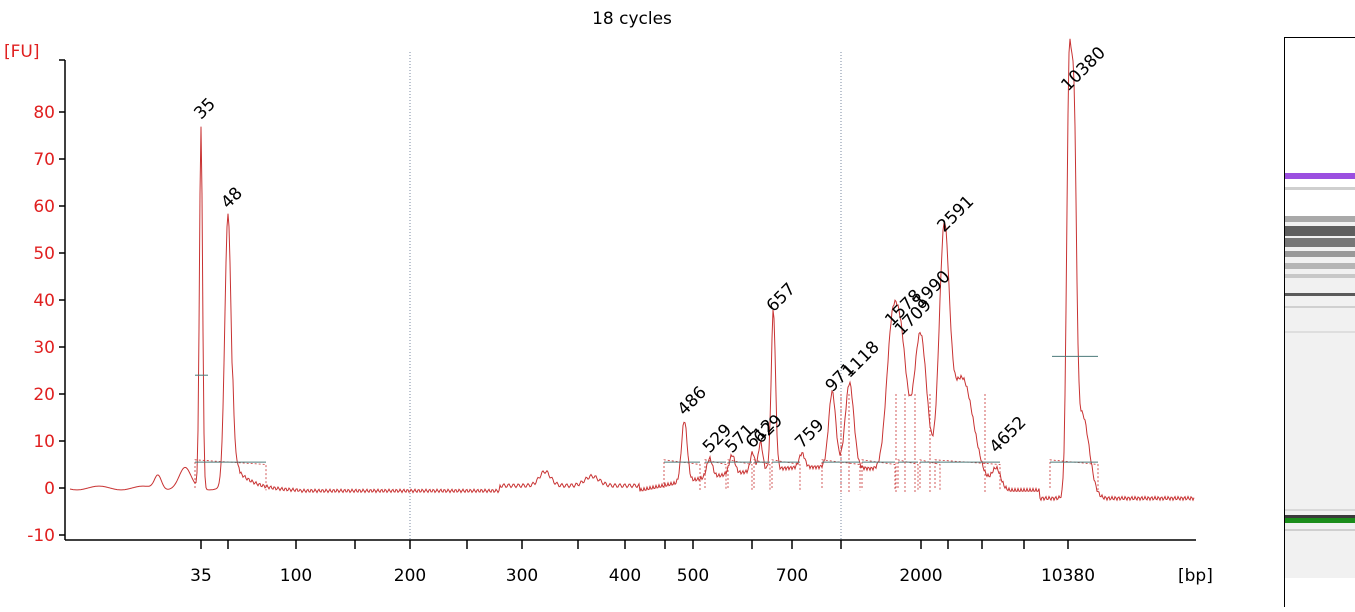 The image size is (1355, 612). I want to click on x-tick-label: 300, so click(522, 576).